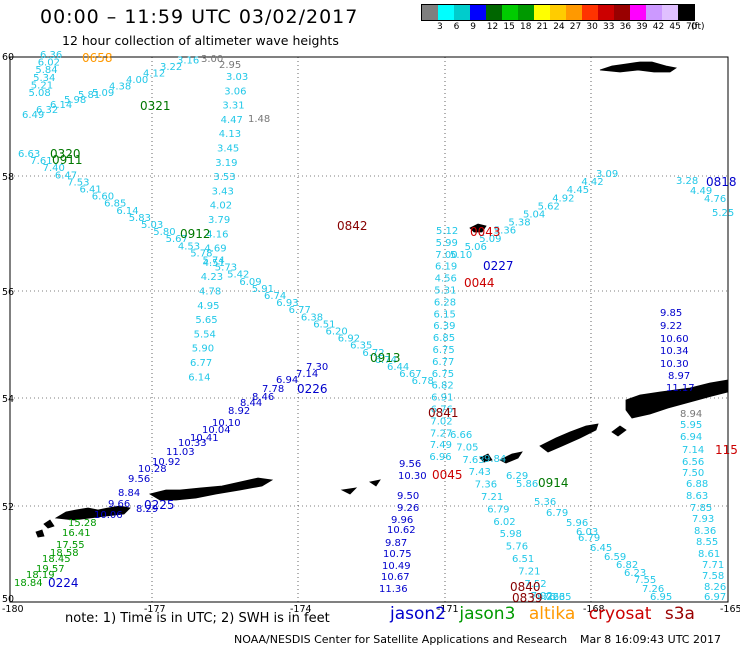  Describe the element at coordinates (410, 374) in the screenshot. I see `wave-height-label: 6.67` at that location.